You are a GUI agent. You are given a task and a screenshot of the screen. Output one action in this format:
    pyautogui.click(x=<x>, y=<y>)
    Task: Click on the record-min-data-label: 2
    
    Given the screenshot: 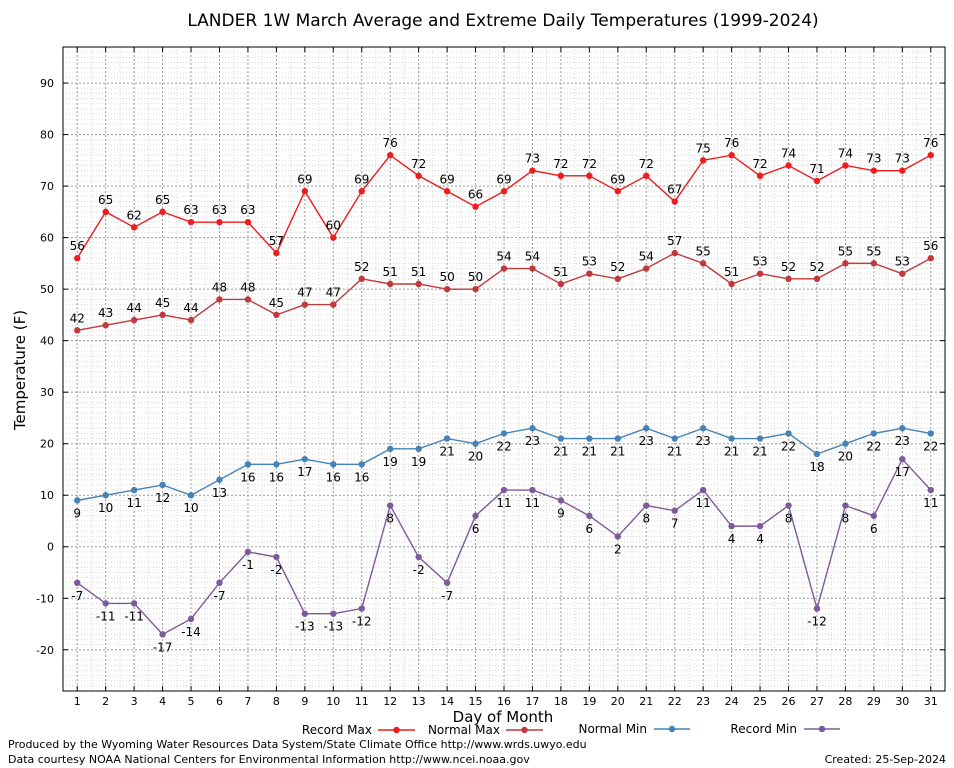 What is the action you would take?
    pyautogui.click(x=618, y=549)
    